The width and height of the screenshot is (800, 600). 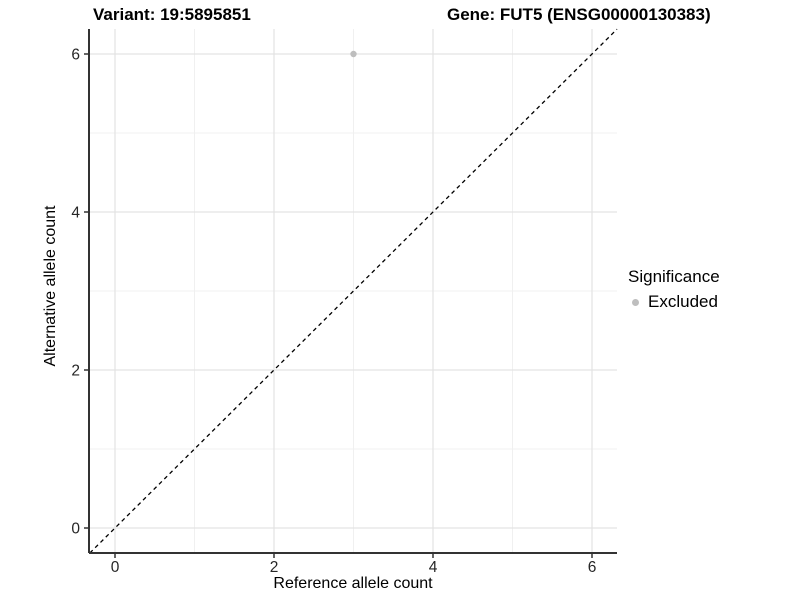 I want to click on y-axis-title: Alternative allele count, so click(x=50, y=286).